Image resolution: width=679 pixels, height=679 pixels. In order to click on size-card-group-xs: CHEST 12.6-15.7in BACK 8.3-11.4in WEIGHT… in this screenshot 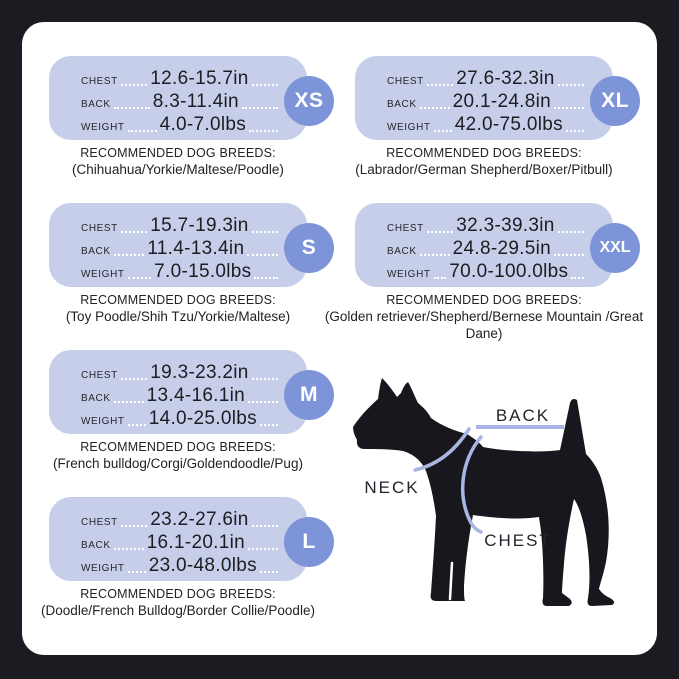, I will do `click(191, 117)`.